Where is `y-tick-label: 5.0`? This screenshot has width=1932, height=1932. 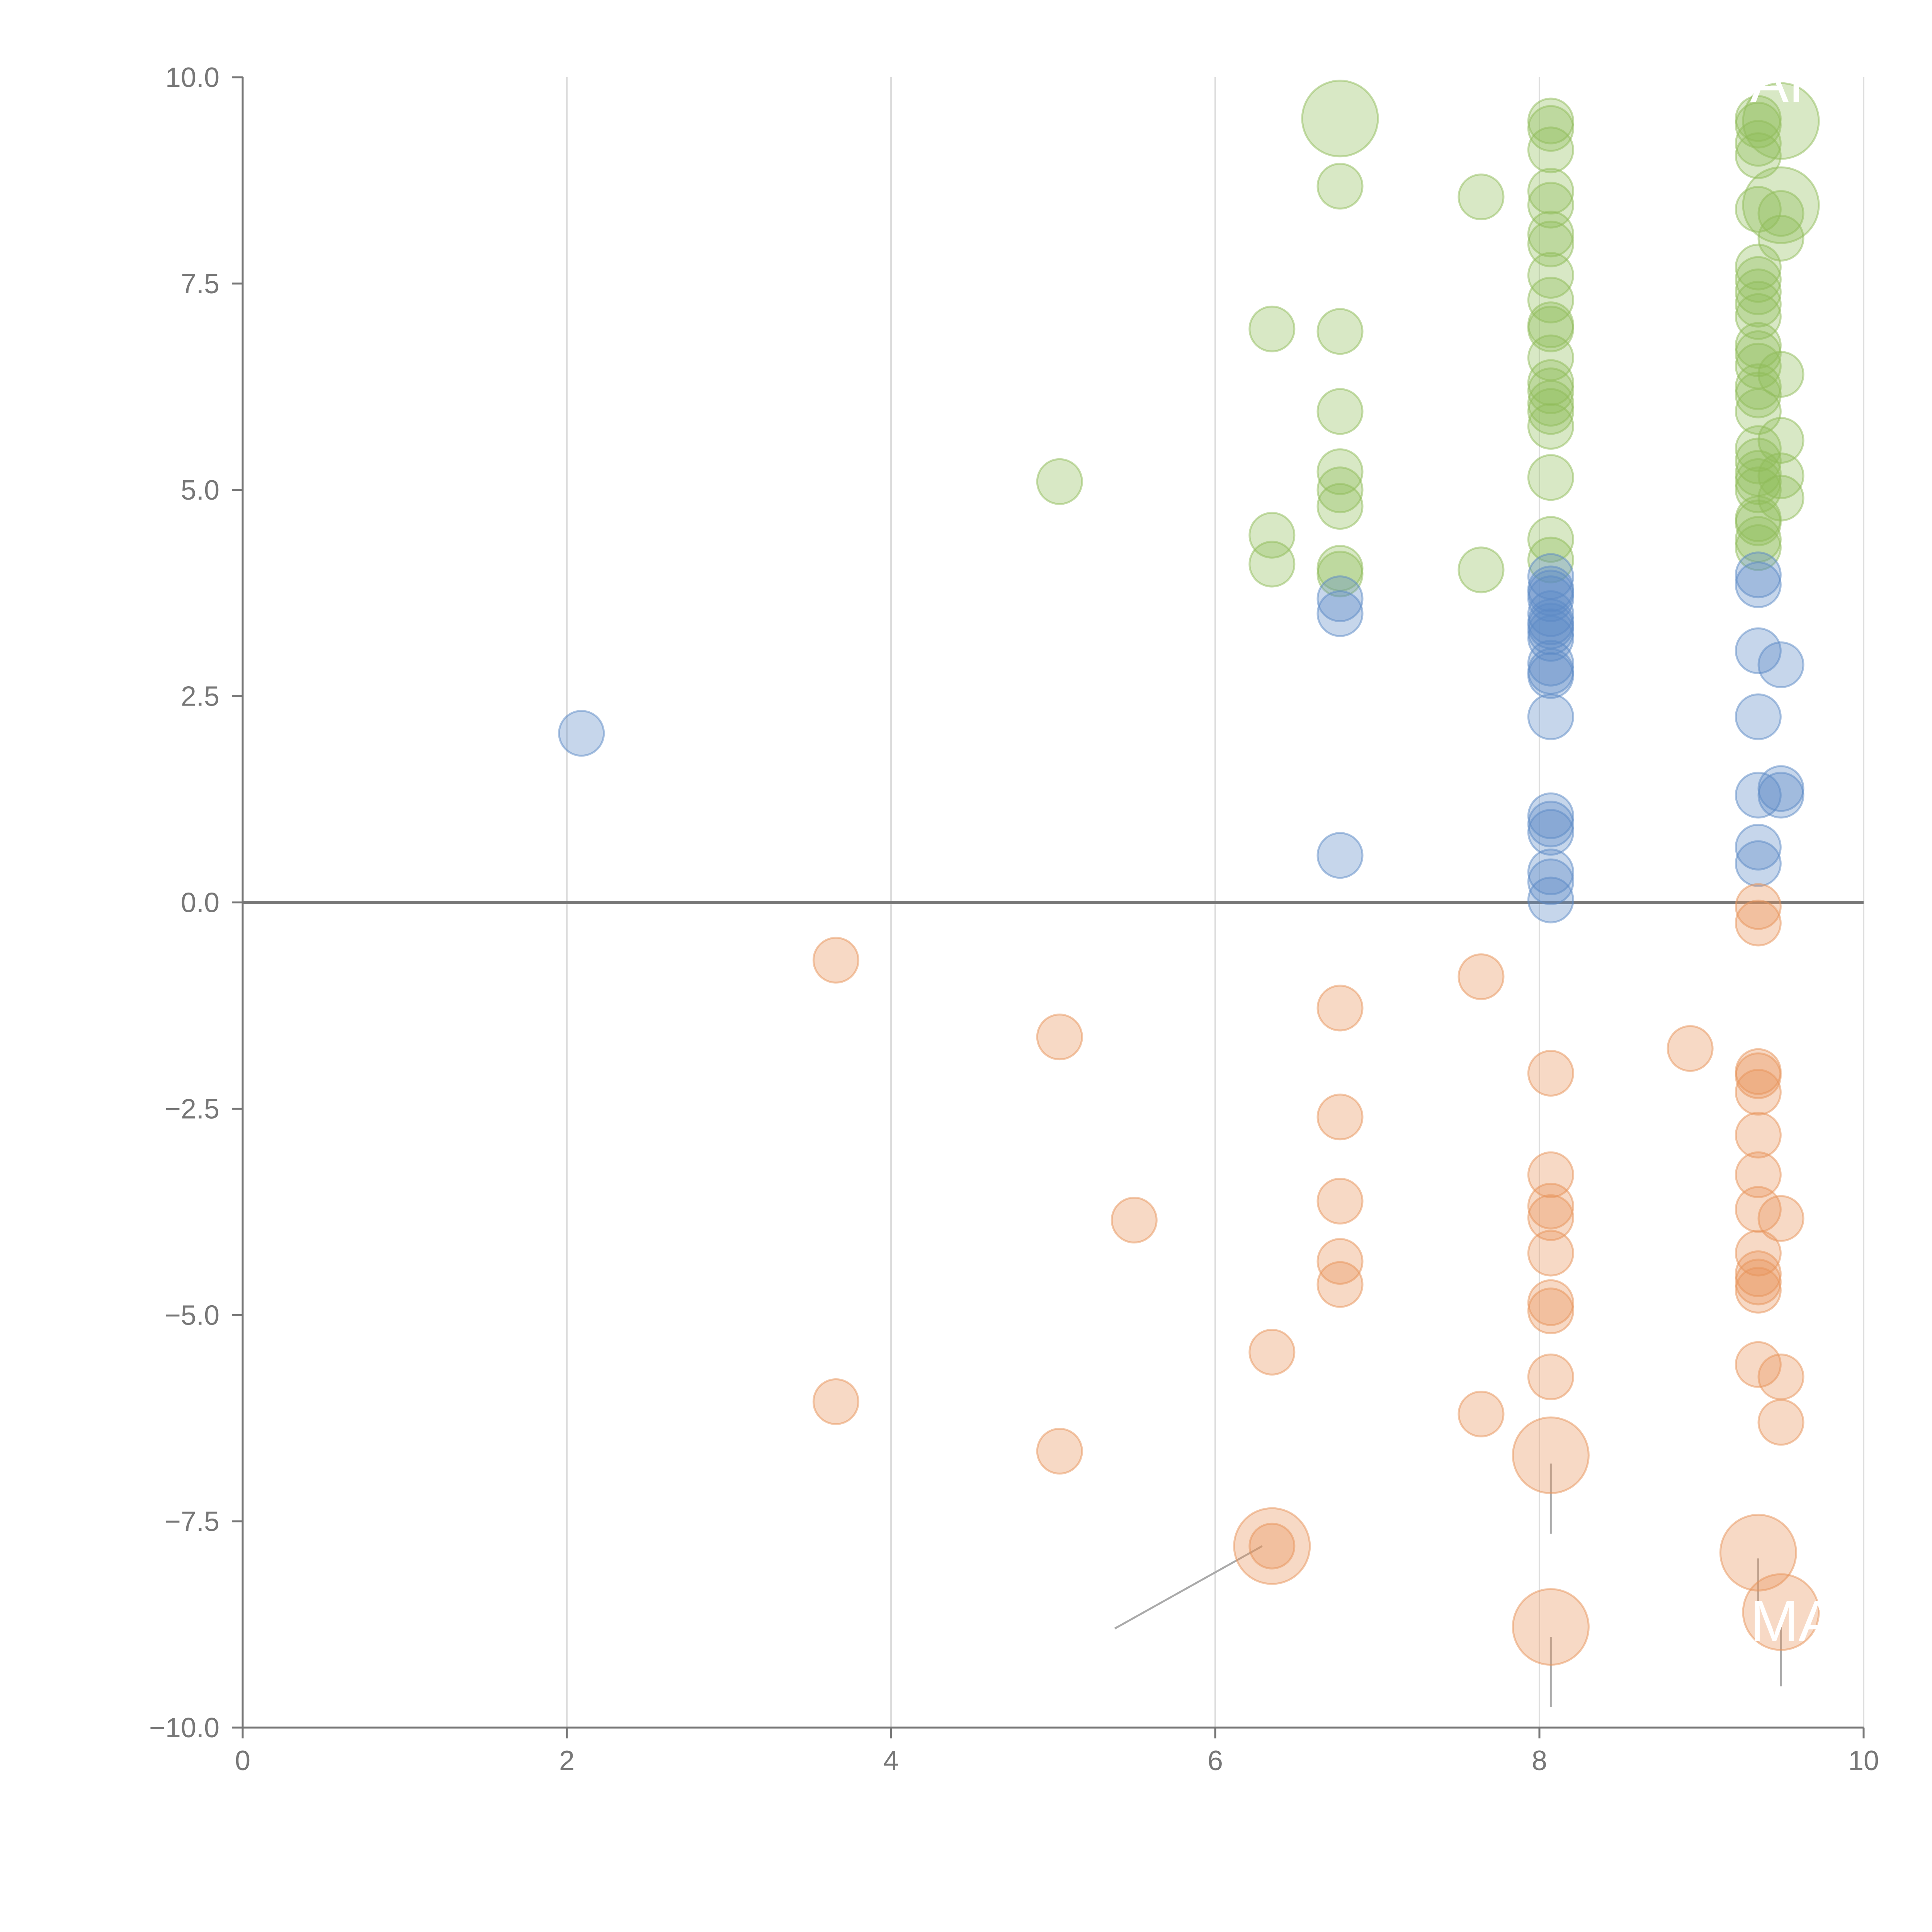
y-tick-label: 5.0 is located at coordinates (200, 491).